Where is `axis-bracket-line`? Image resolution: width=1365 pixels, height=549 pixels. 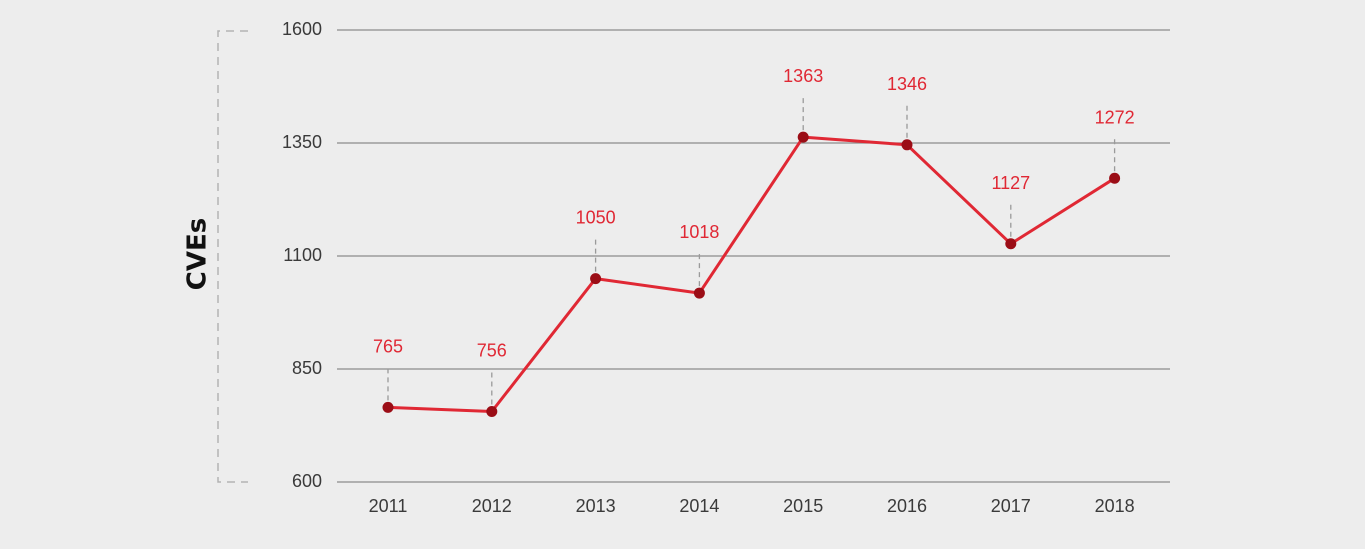 axis-bracket-line is located at coordinates (232, 256).